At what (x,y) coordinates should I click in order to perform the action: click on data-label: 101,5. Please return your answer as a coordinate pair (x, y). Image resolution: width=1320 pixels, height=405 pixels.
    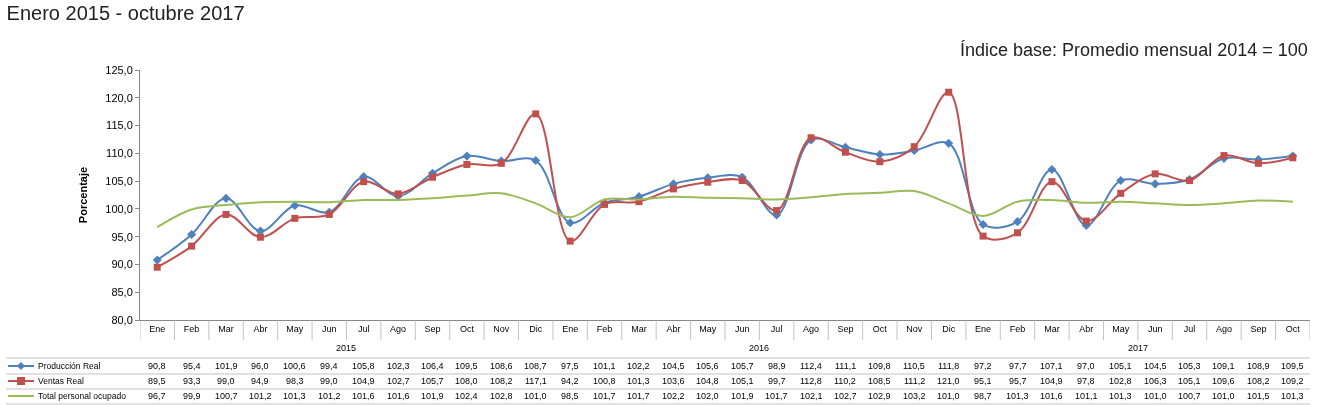
    Looking at the image, I should click on (1258, 396).